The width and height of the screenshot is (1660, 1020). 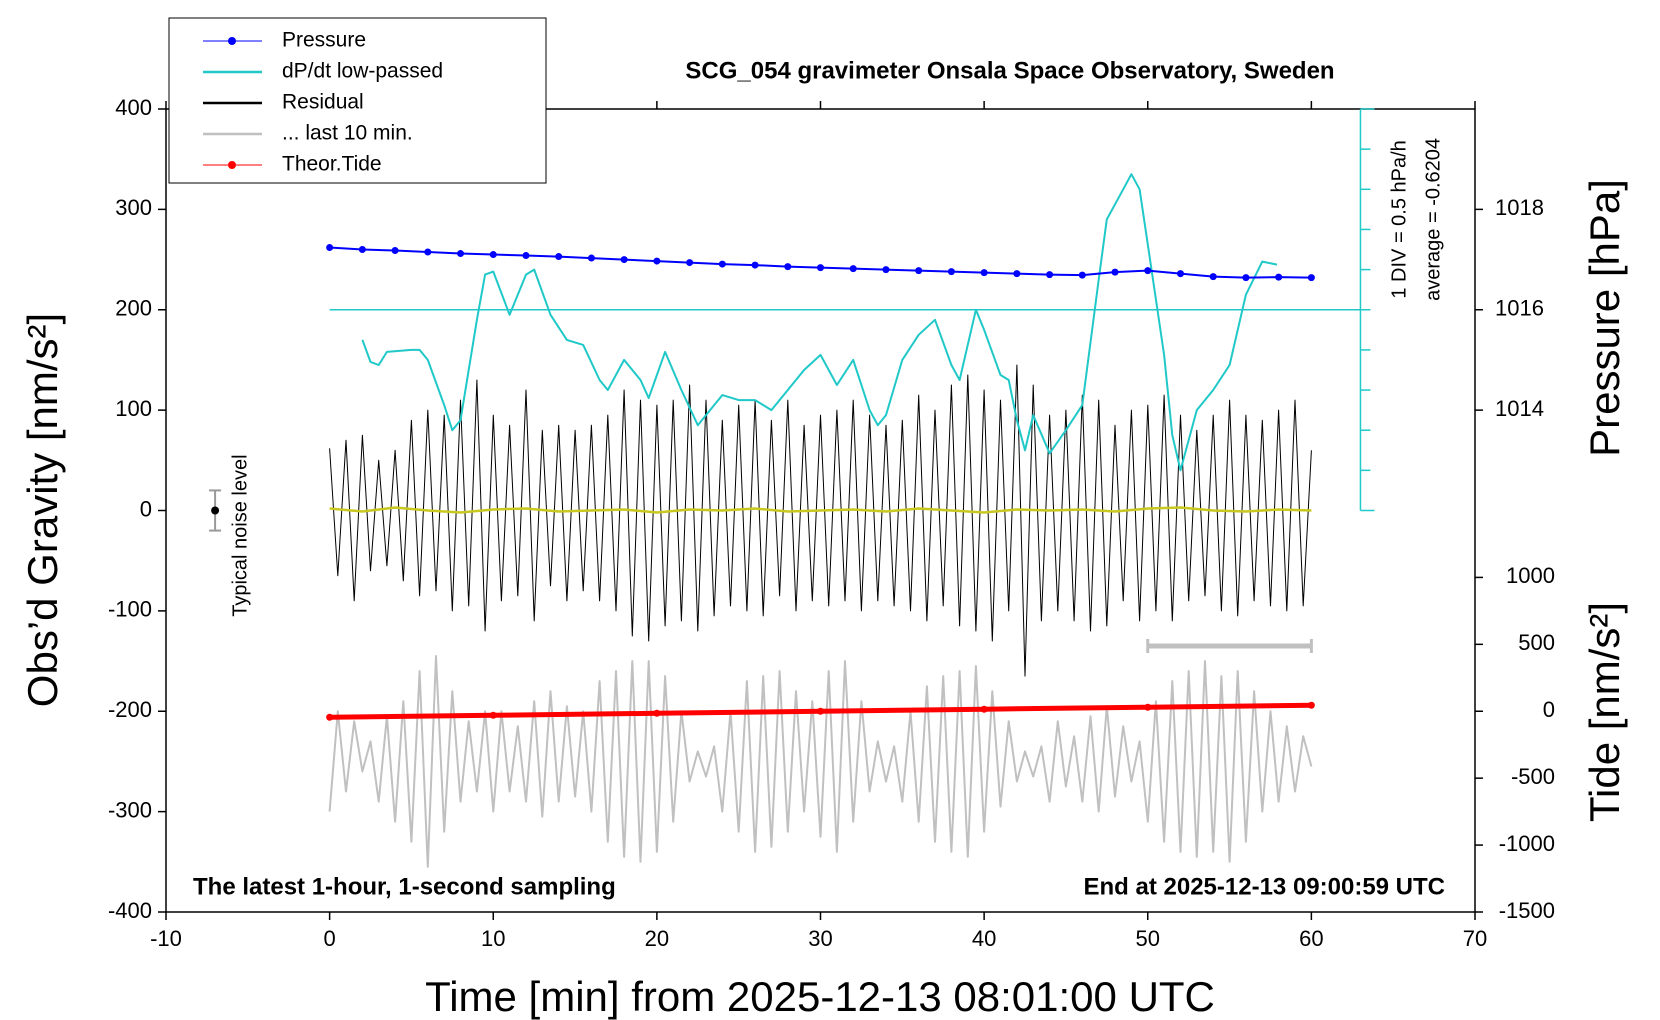 What do you see at coordinates (323, 102) in the screenshot?
I see `legend-label: Residual` at bounding box center [323, 102].